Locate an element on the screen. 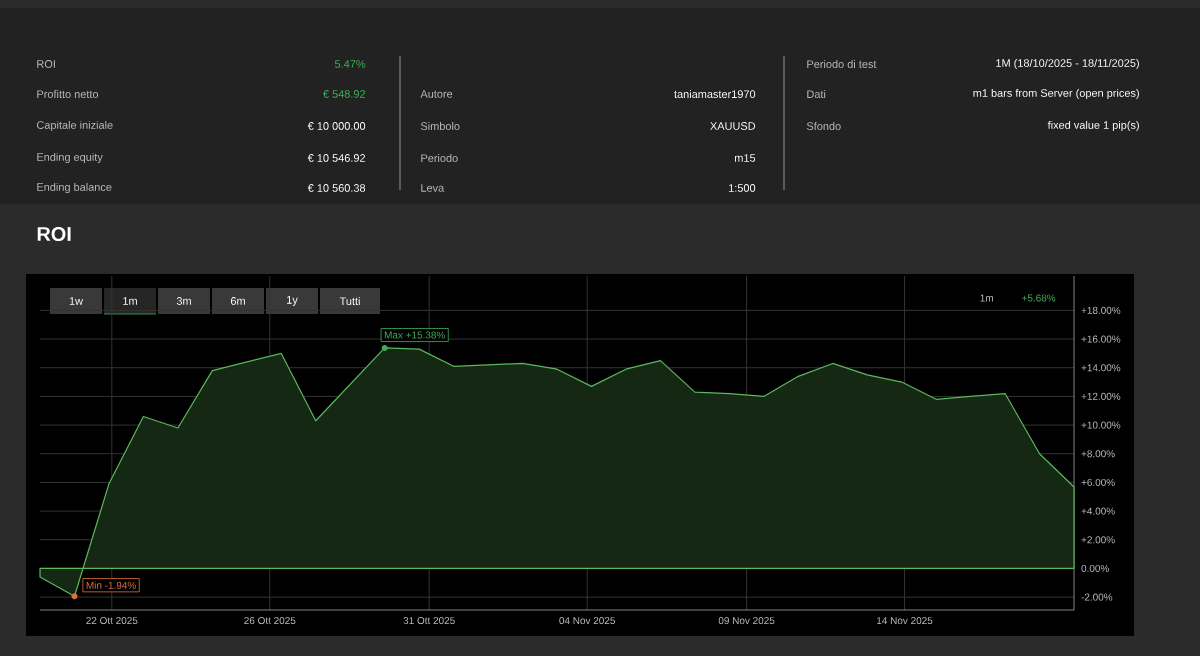 Image resolution: width=1200 pixels, height=656 pixels. chart-title: ROI is located at coordinates (54, 234).